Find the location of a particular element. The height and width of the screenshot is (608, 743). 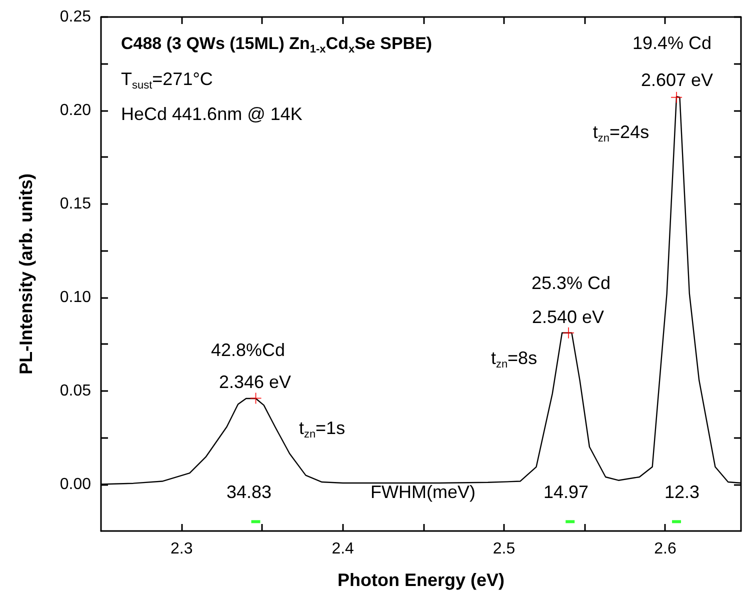

y-tick-label: 0.00 is located at coordinates (76, 484).